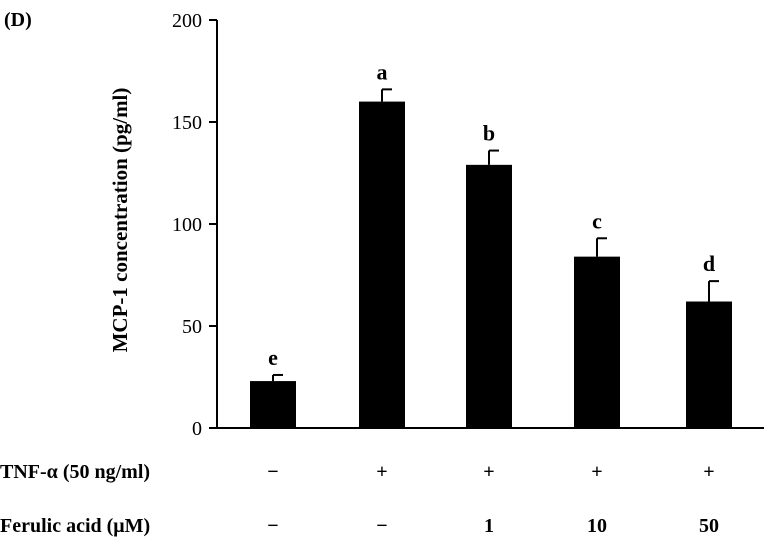 The width and height of the screenshot is (764, 546). Describe the element at coordinates (18, 20) in the screenshot. I see `panel-label: (D)` at that location.